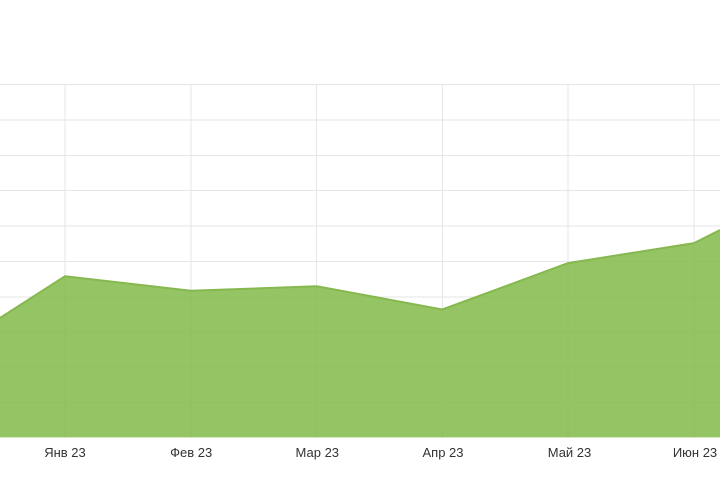 The image size is (720, 480). I want to click on svg-text: Янв 23, so click(65, 452).